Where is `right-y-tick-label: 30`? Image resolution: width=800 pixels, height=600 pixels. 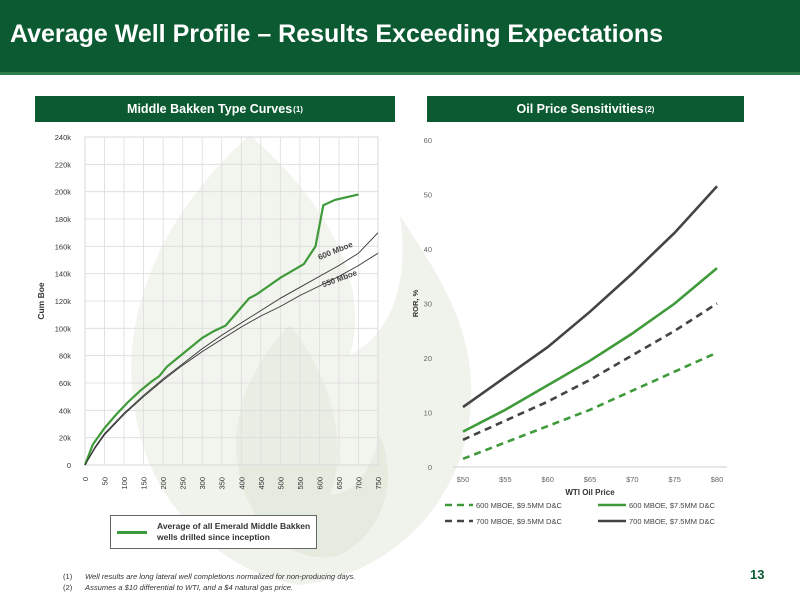 right-y-tick-label: 30 is located at coordinates (428, 304).